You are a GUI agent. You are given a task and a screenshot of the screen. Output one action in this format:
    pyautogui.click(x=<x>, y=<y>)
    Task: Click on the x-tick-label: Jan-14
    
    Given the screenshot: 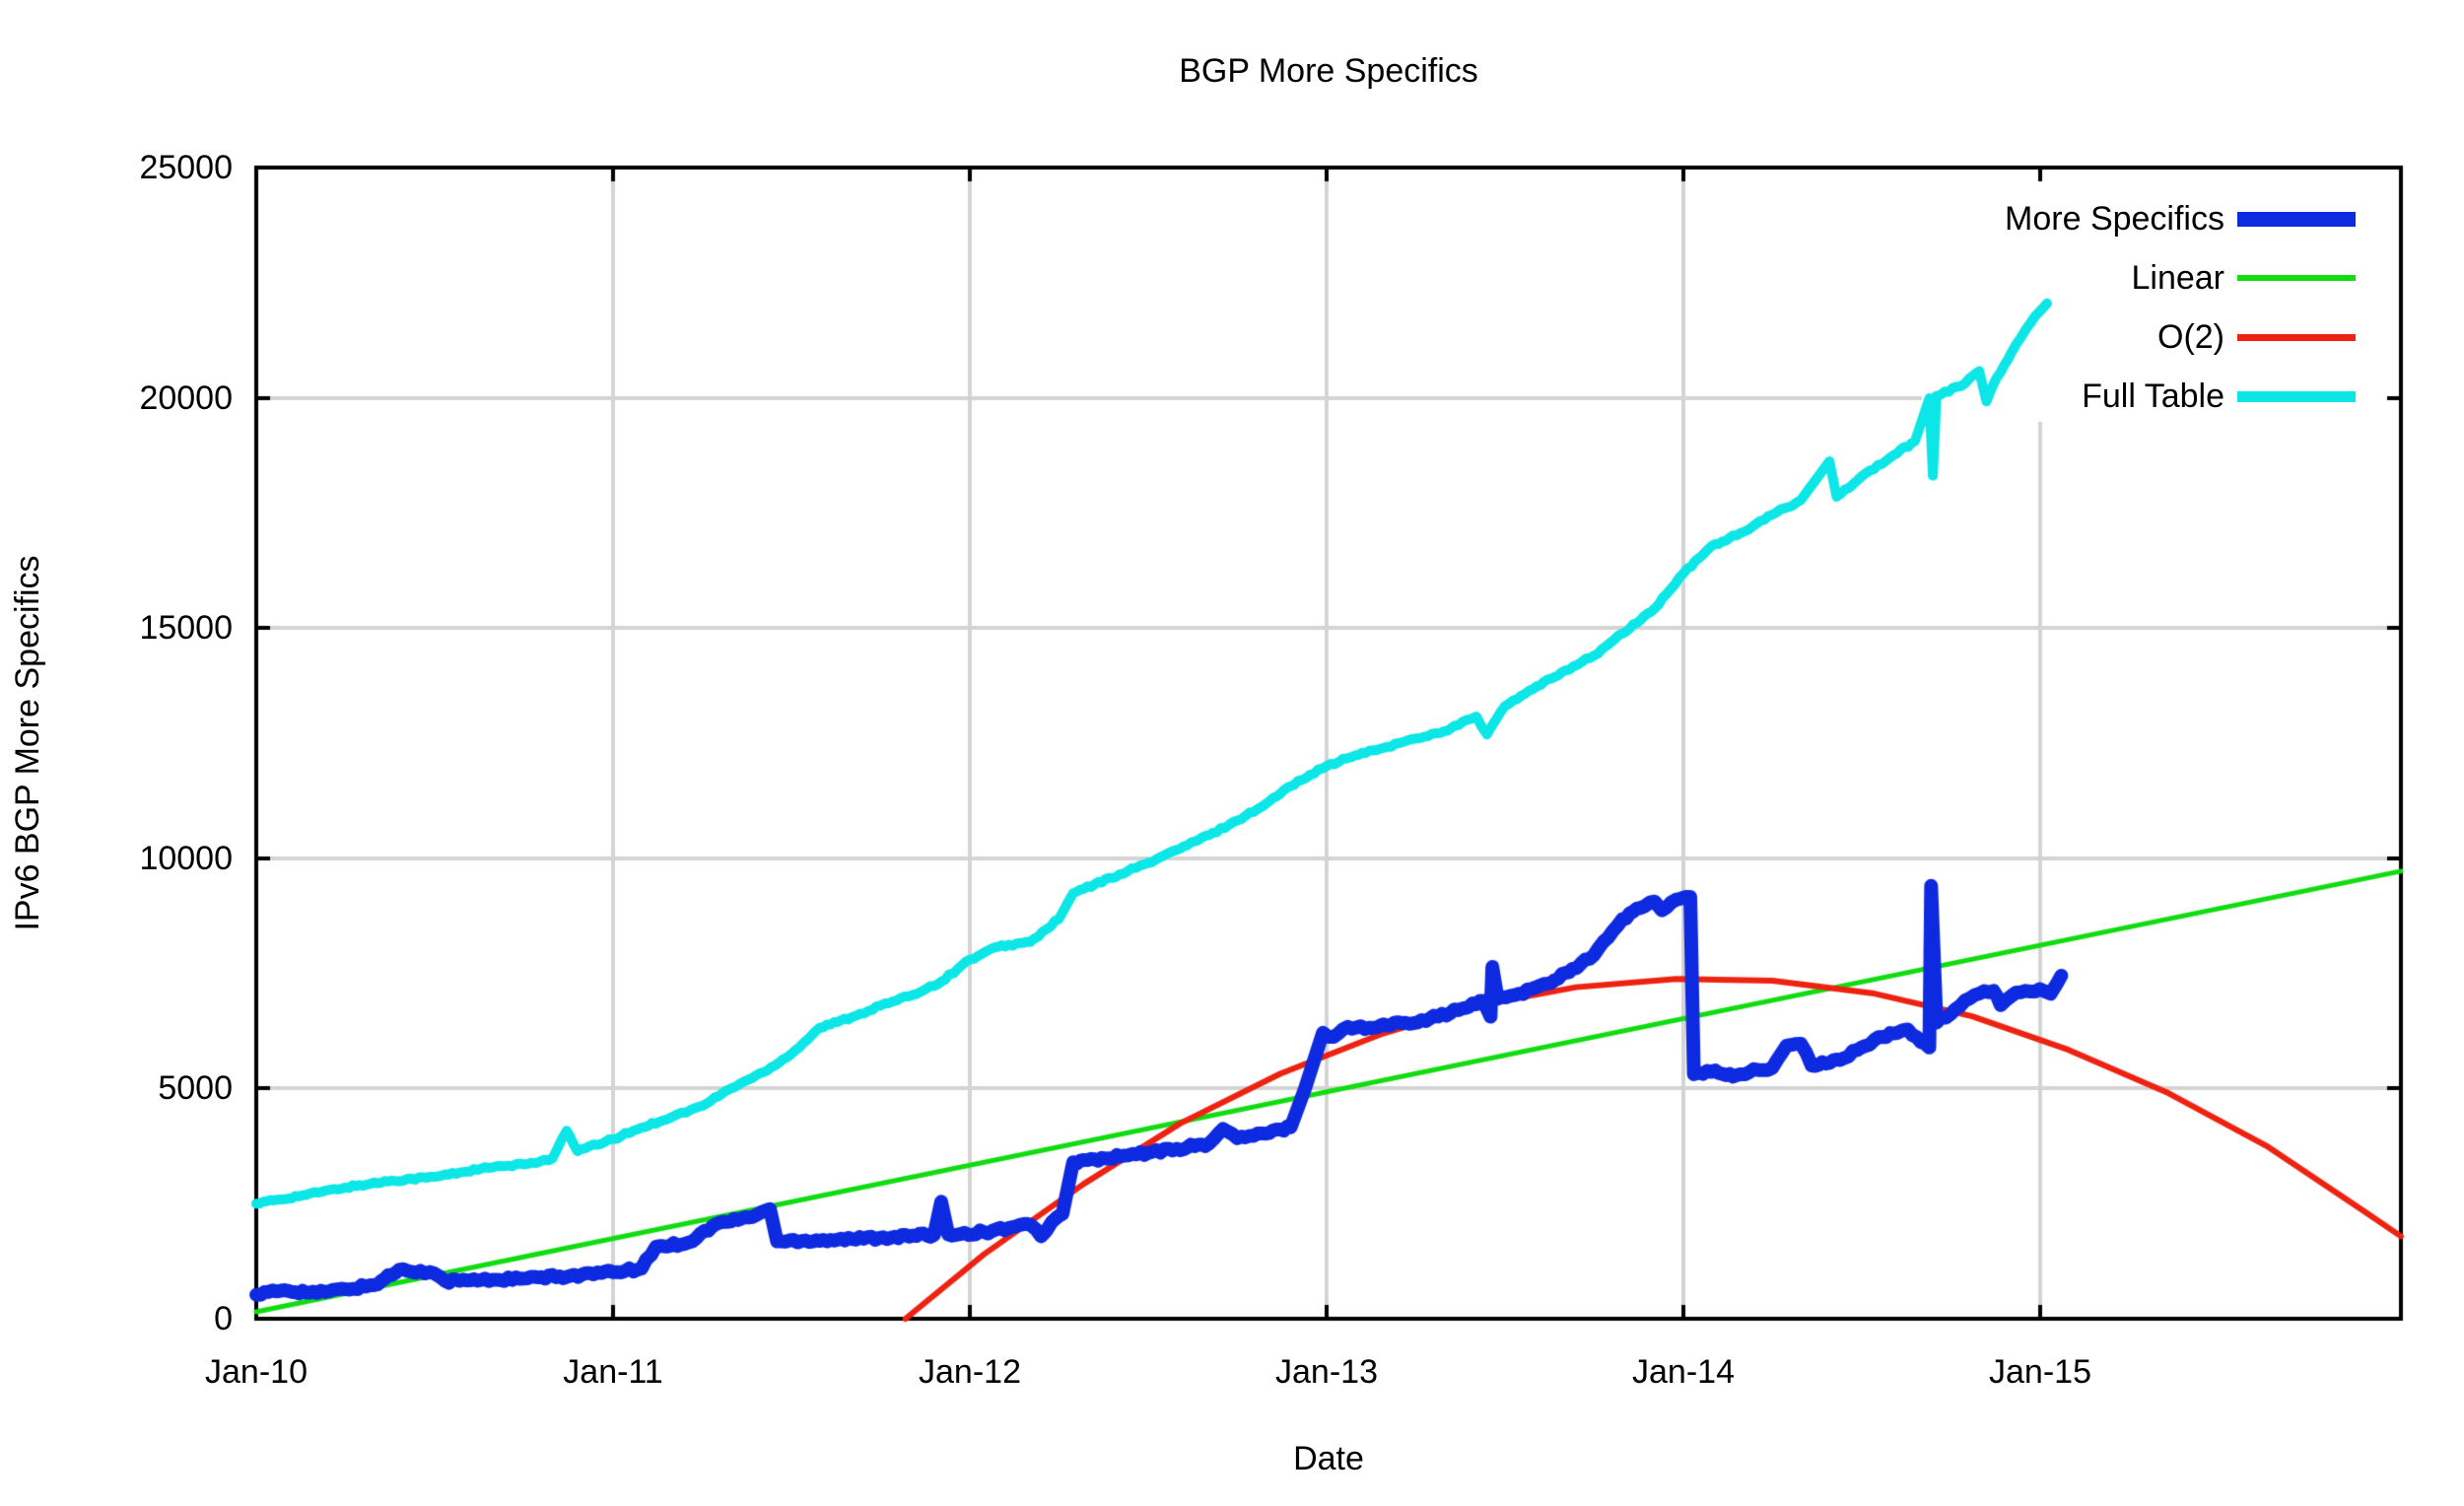 What is the action you would take?
    pyautogui.click(x=1683, y=1372)
    